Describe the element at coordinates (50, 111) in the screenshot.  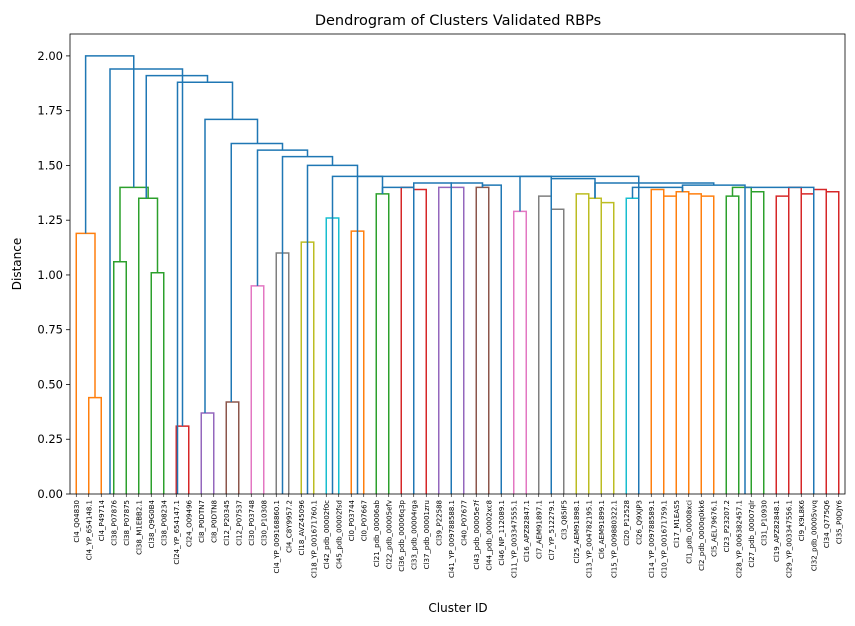
I see `y-tick-label: 1.75` at that location.